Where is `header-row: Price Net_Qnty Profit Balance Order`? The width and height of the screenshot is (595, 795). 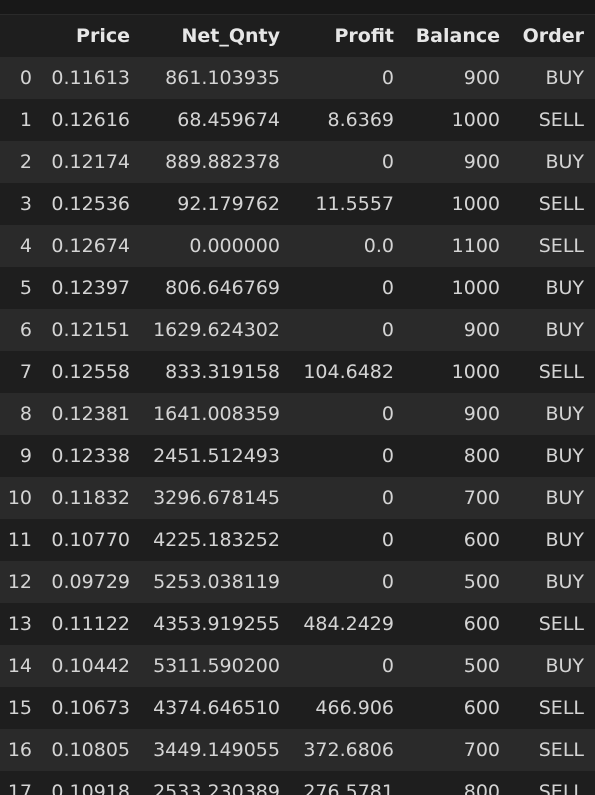 header-row: Price Net_Qnty Profit Balance Order is located at coordinates (297, 36).